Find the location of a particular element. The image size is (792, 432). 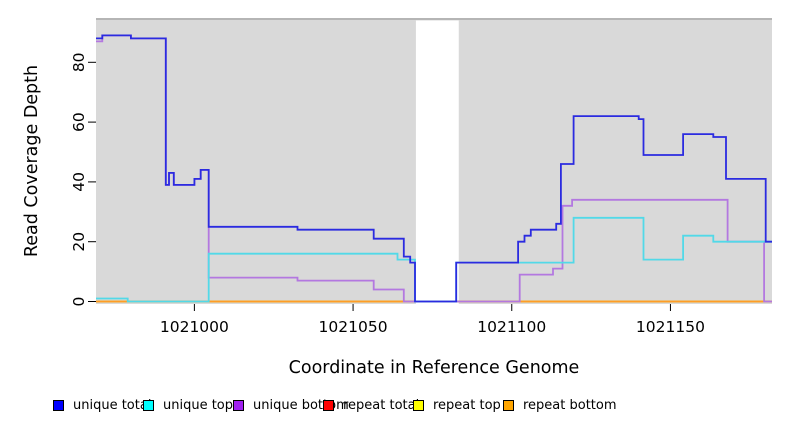

legend-swatch-unique-bottom is located at coordinates (238, 405).